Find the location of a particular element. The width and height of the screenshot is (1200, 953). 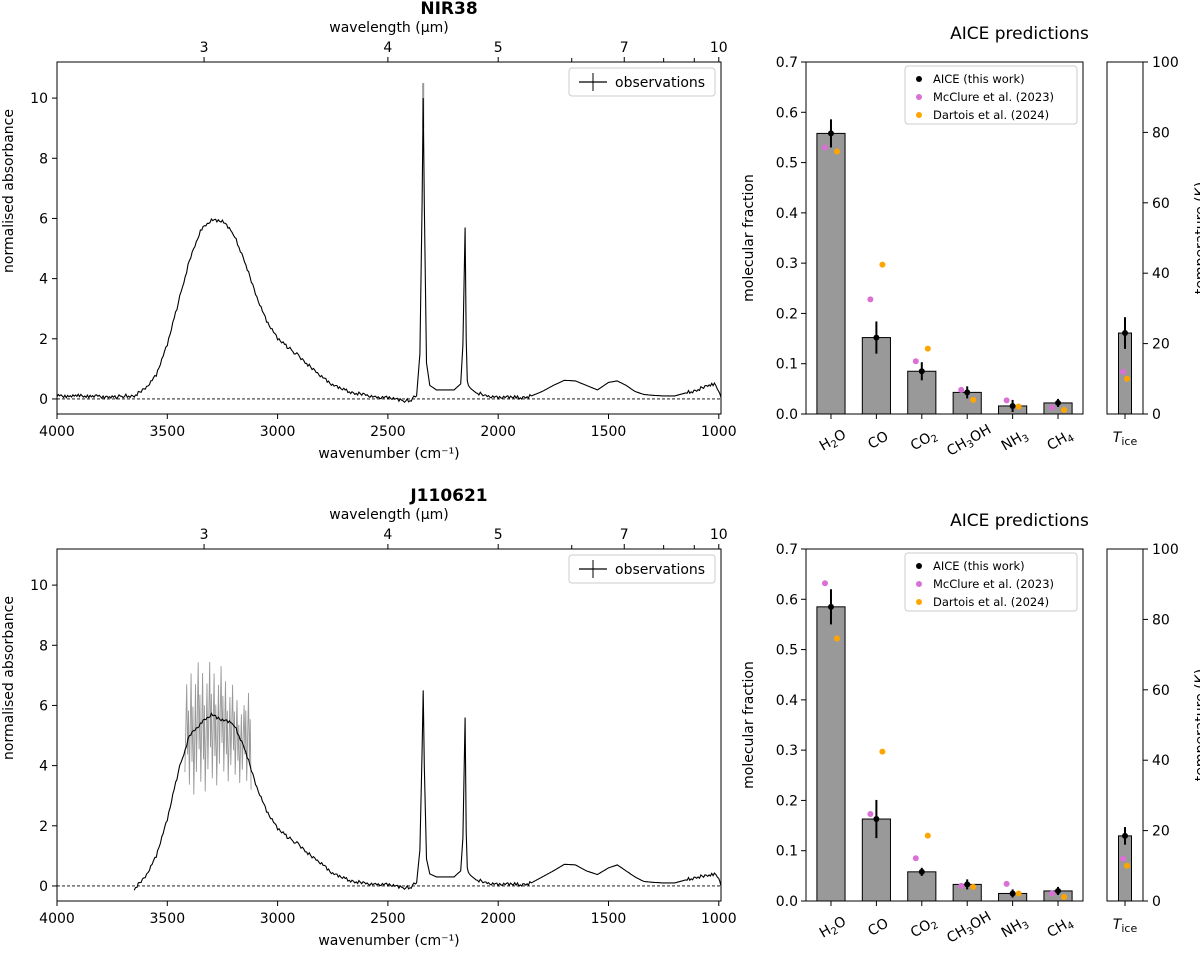

y-tick-label: 80 is located at coordinates (1161, 133).